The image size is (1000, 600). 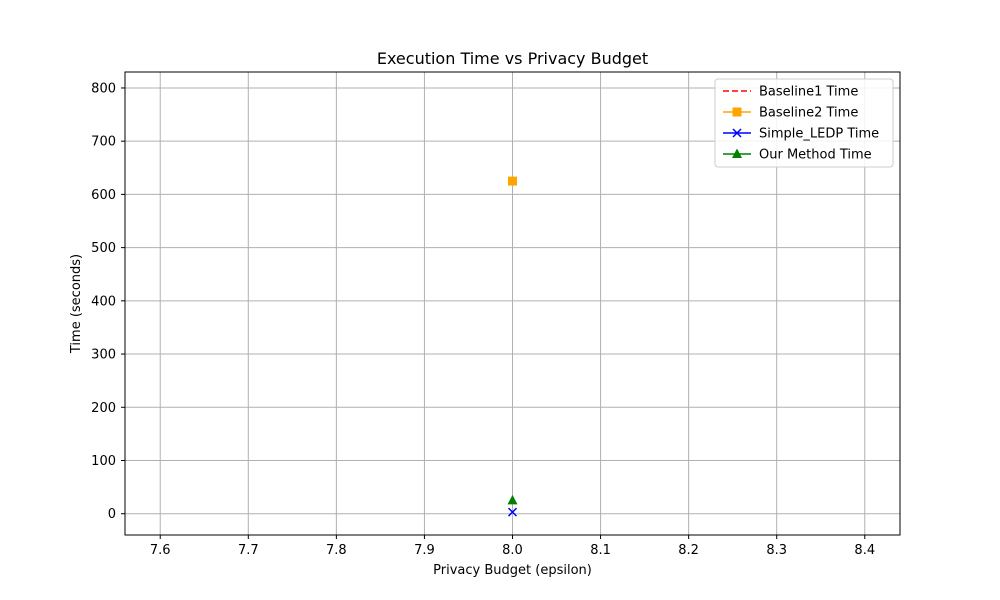 I want to click on y-tick-label: 300, so click(x=103, y=355).